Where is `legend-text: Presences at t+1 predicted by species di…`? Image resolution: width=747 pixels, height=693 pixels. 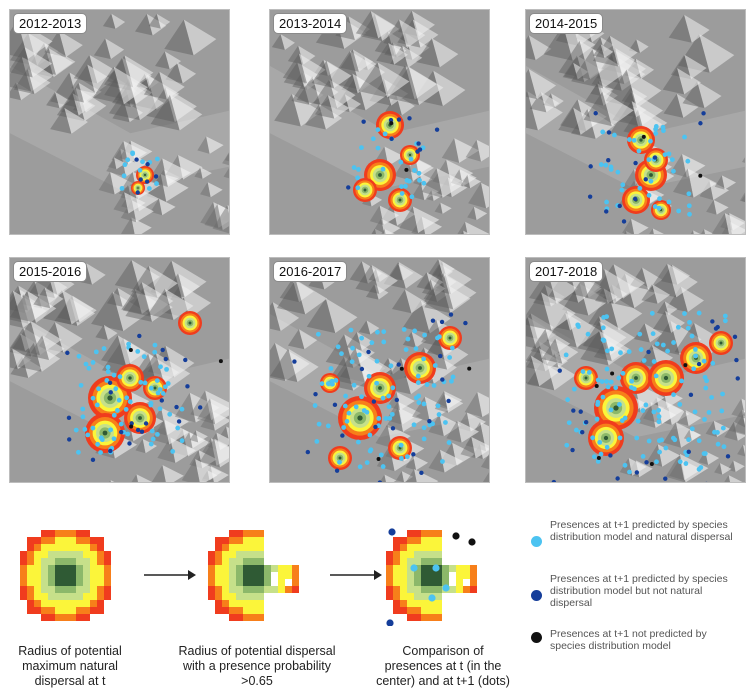
legend-text: Presences at t+1 predicted by species di… is located at coordinates (641, 531).